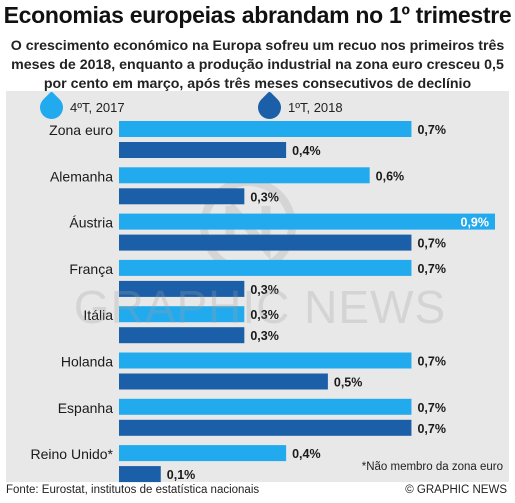 The image size is (515, 503). What do you see at coordinates (98, 315) in the screenshot?
I see `category-label-itália: Itália` at bounding box center [98, 315].